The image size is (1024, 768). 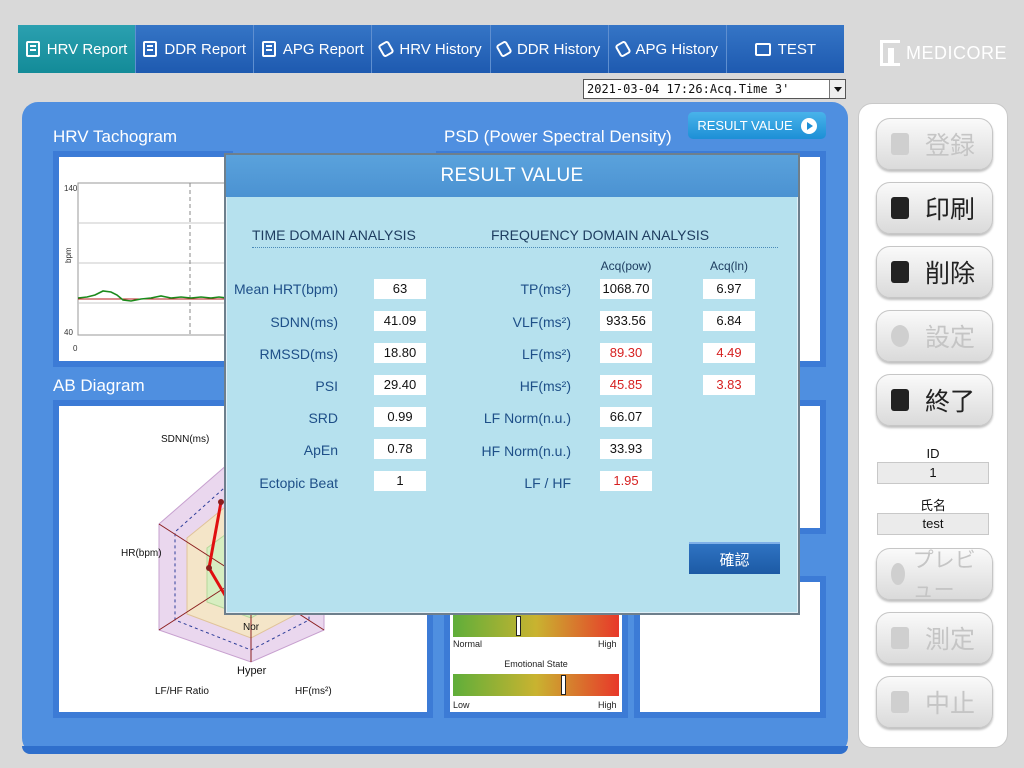 What do you see at coordinates (461, 705) in the screenshot?
I see `gauge-low-label: Low` at bounding box center [461, 705].